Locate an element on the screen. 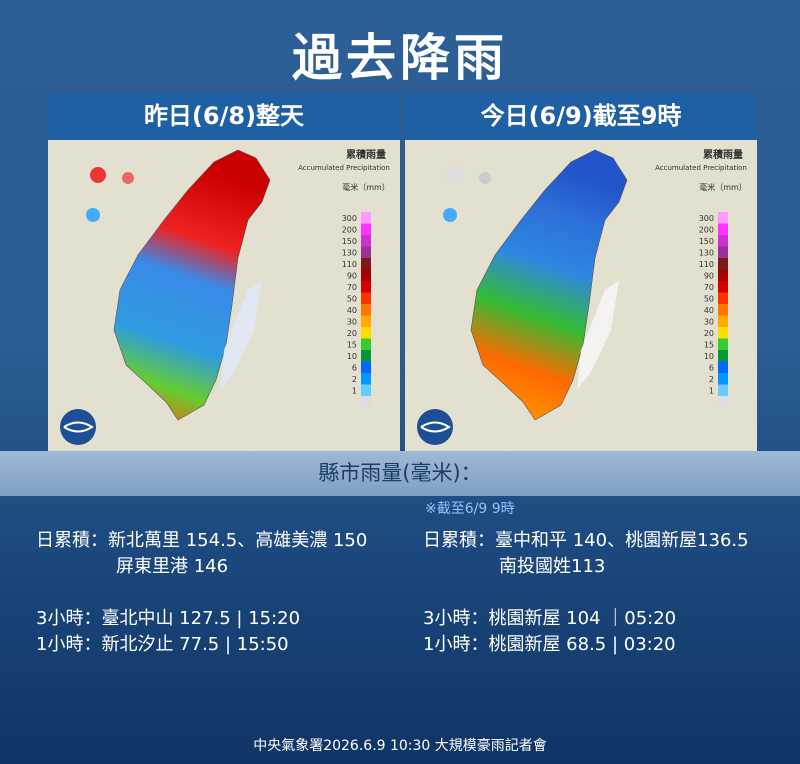 The width and height of the screenshot is (800, 764). footer: 中央氣象署2026.6.9 10:30 大規模豪雨記者會 is located at coordinates (400, 745).